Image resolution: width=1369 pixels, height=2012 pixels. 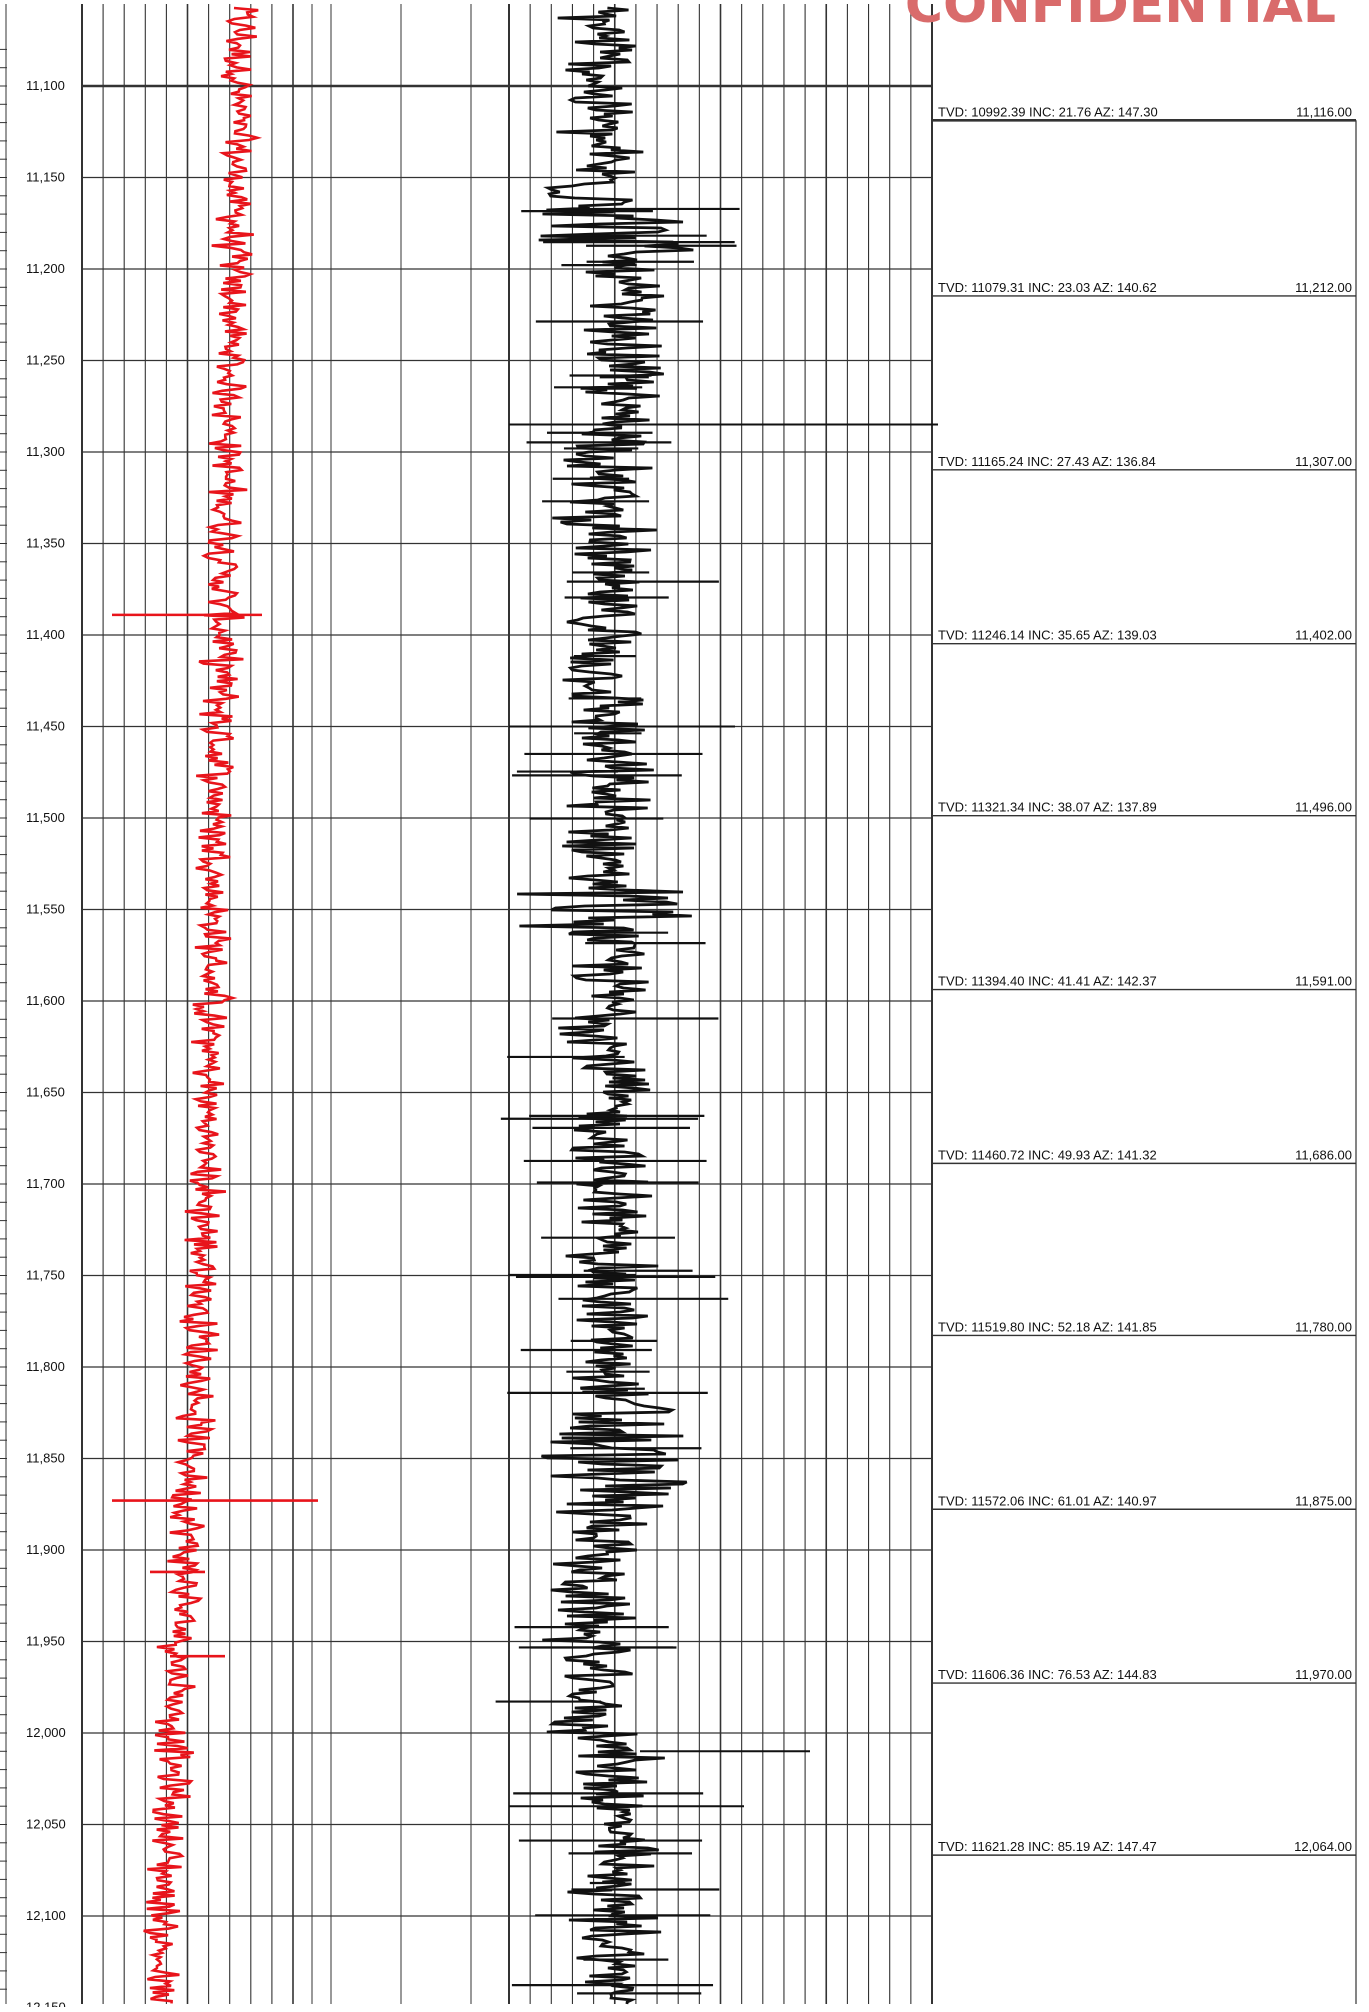 I want to click on survey-readout: TVD: 11165.24 INC: 27.43 AZ: 136.84, so click(x=1047, y=461).